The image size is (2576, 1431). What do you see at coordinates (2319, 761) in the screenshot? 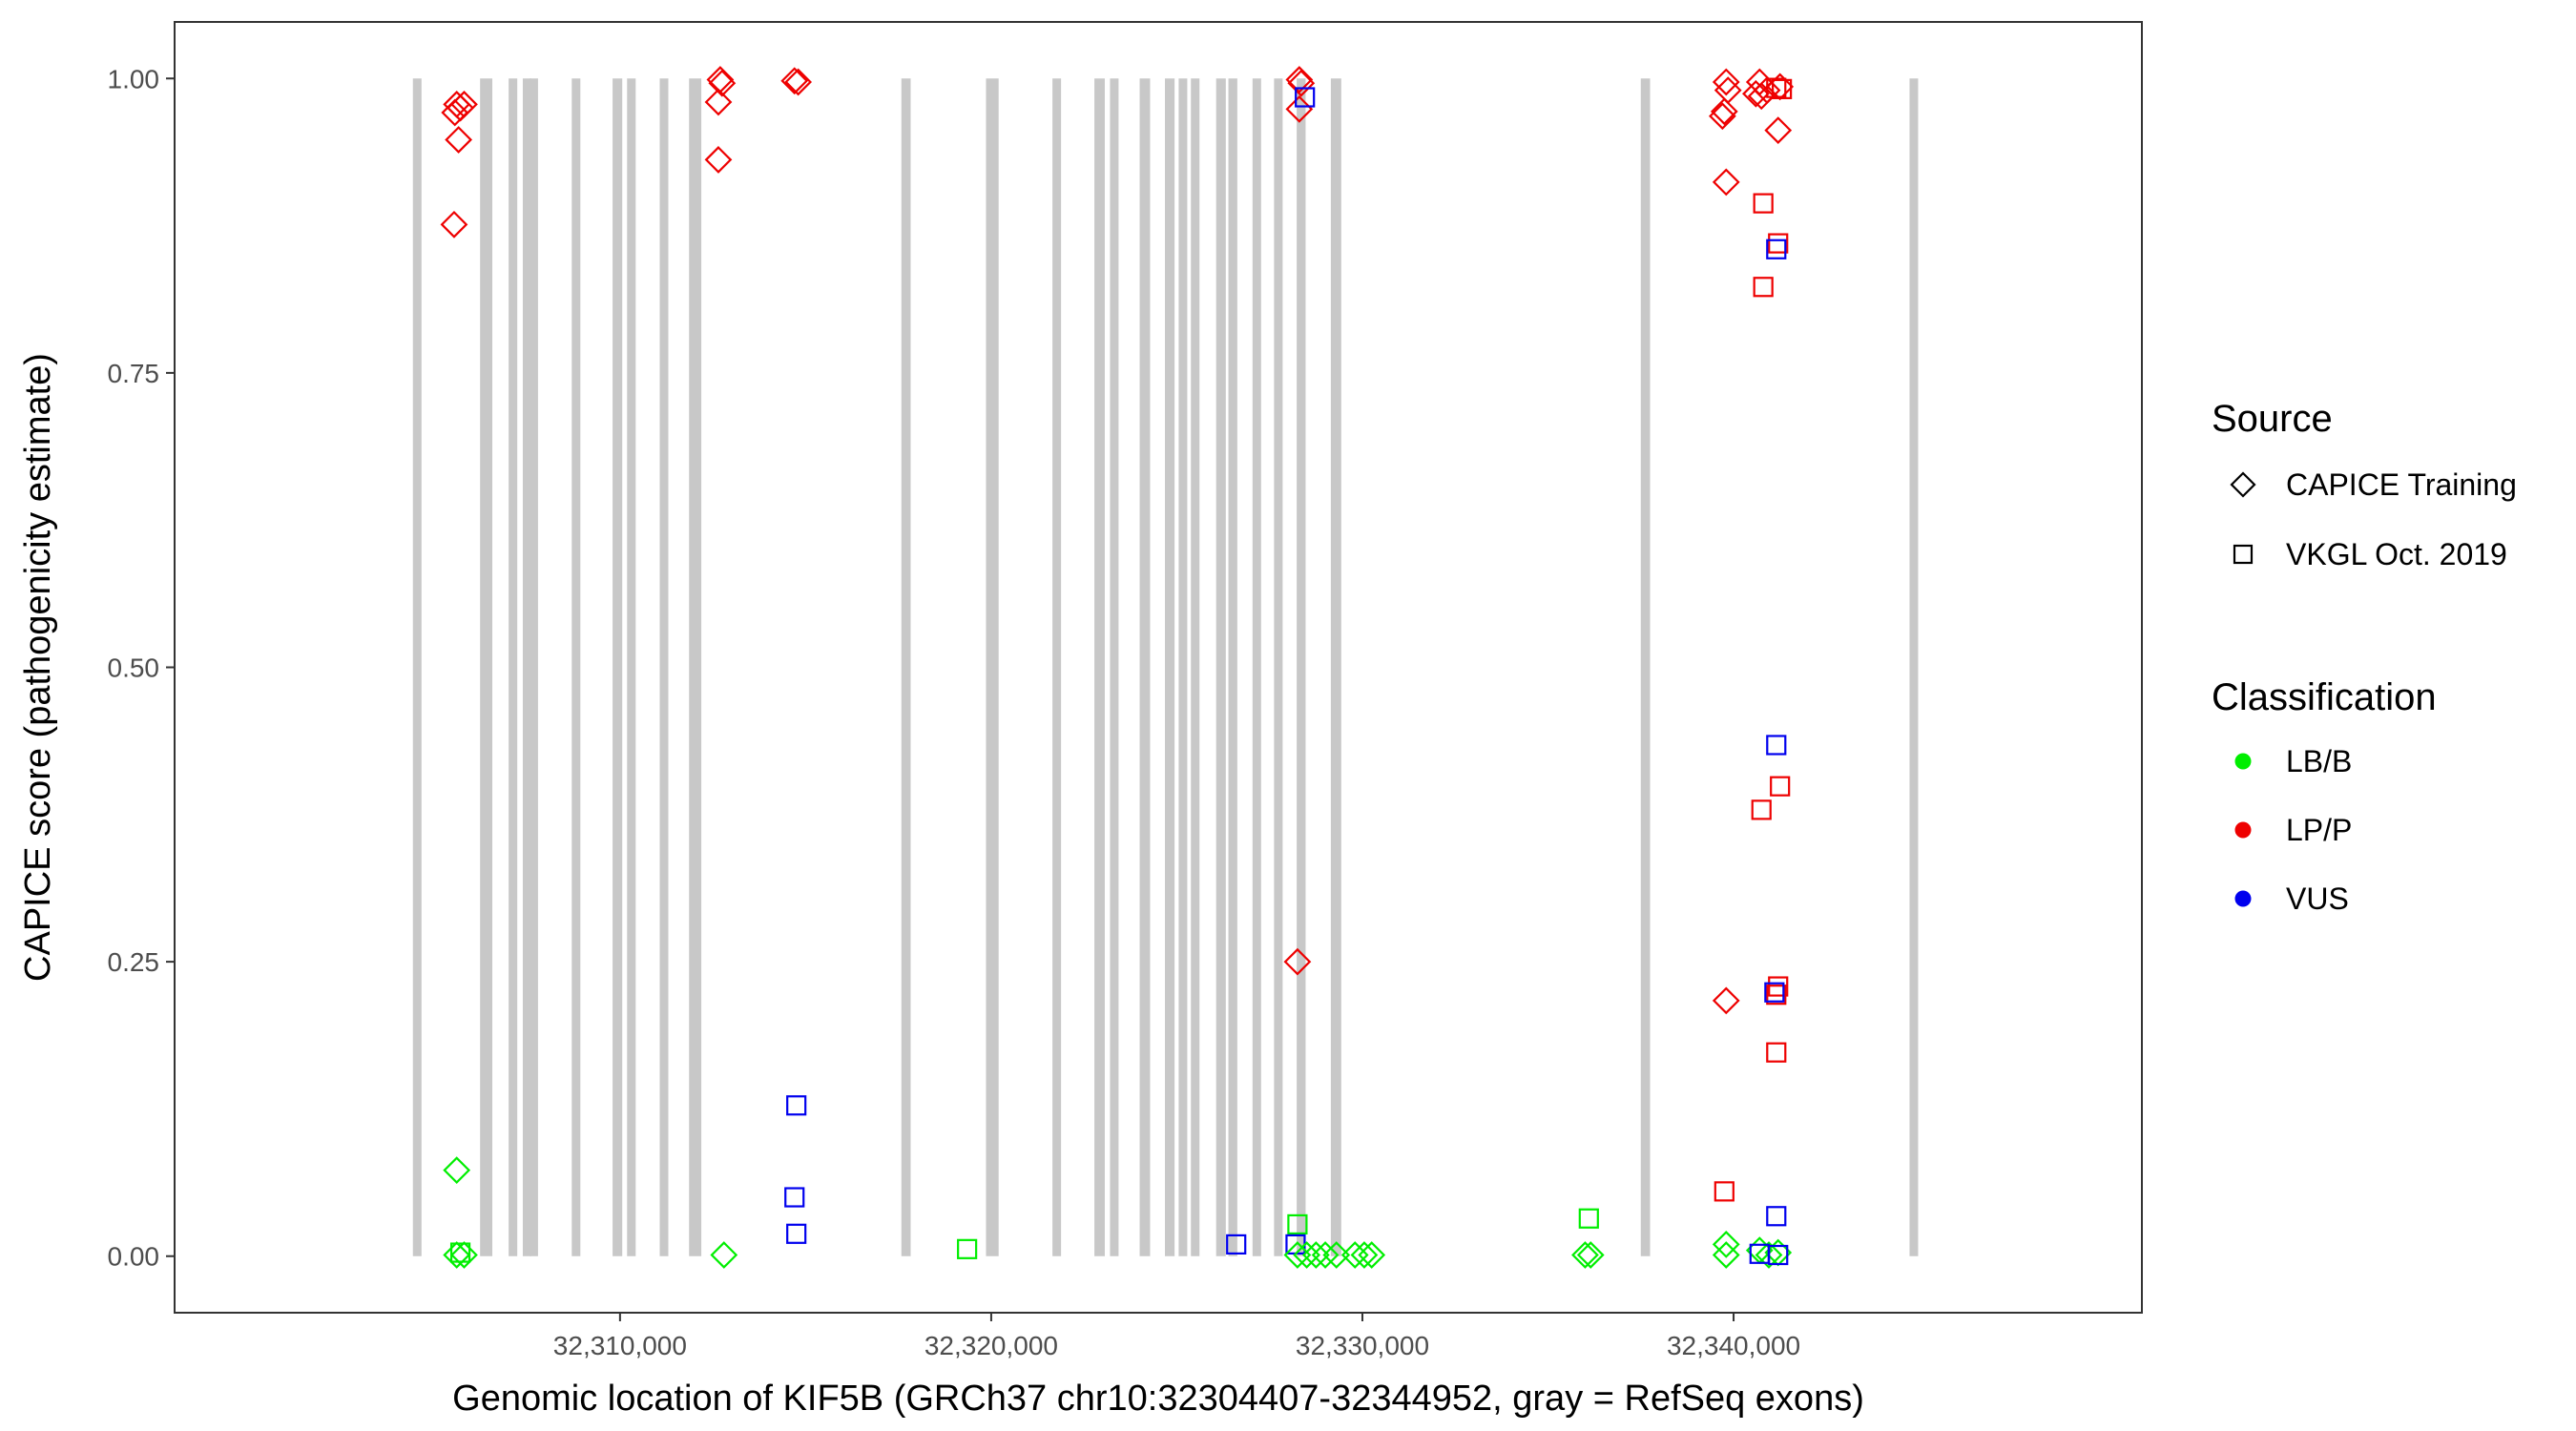
I see `legend-classification-label: LB/B` at bounding box center [2319, 761].